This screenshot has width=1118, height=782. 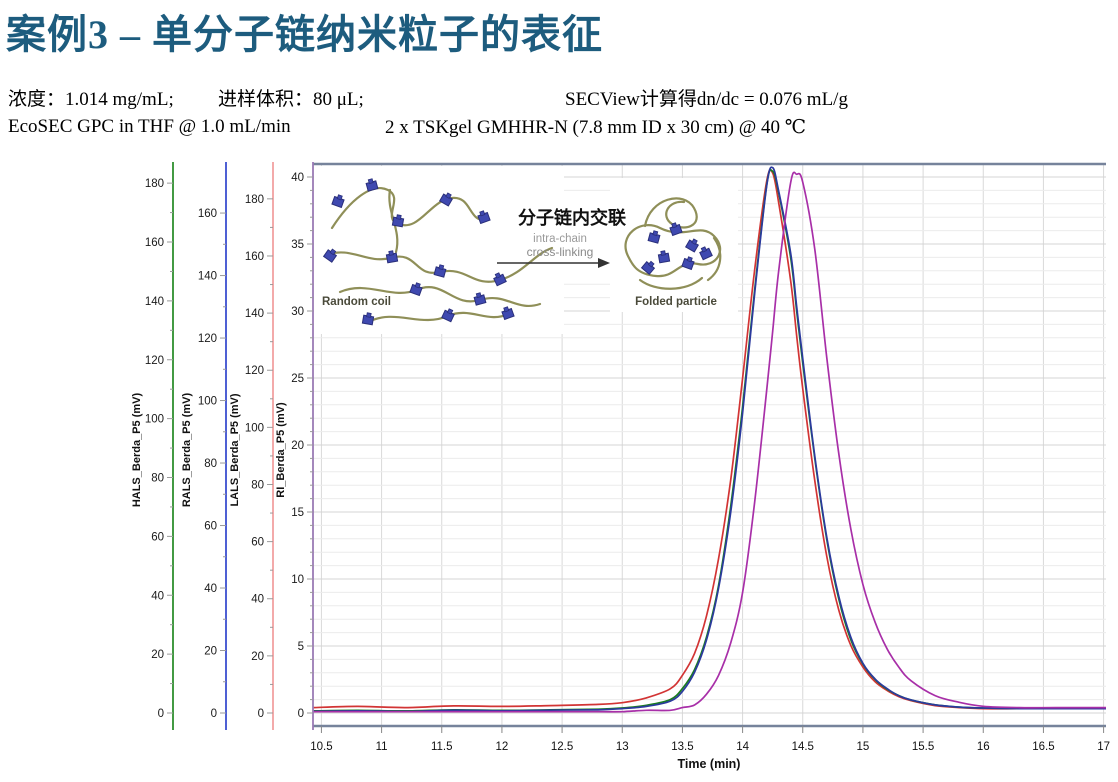 What do you see at coordinates (673, 243) in the screenshot?
I see `folded-particle-illustration` at bounding box center [673, 243].